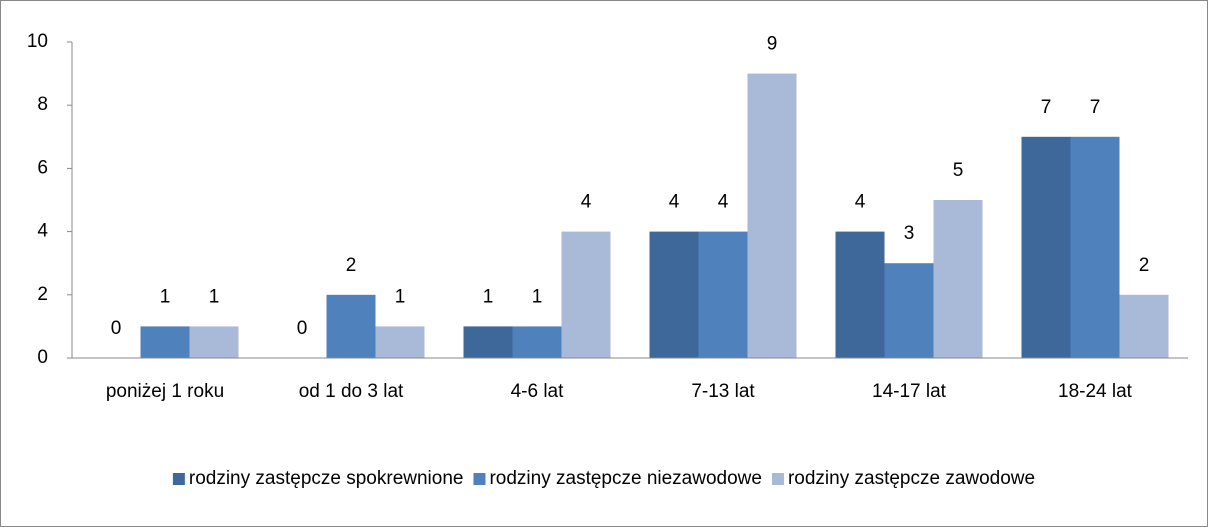  Describe the element at coordinates (42, 231) in the screenshot. I see `y-tick-label: 4` at that location.